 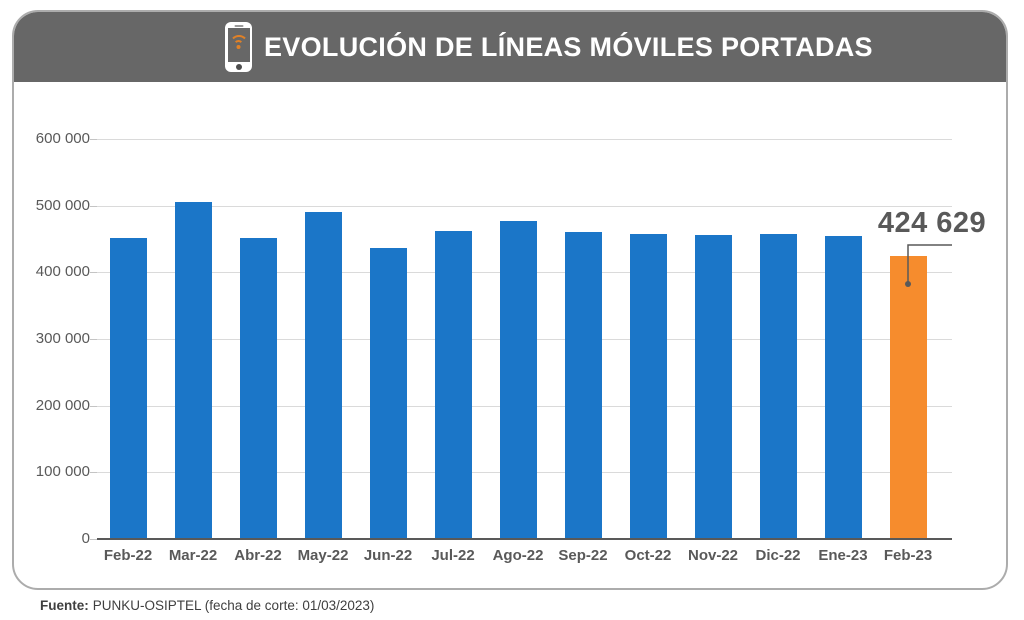 What do you see at coordinates (843, 555) in the screenshot?
I see `x-axis-label: Ene-23` at bounding box center [843, 555].